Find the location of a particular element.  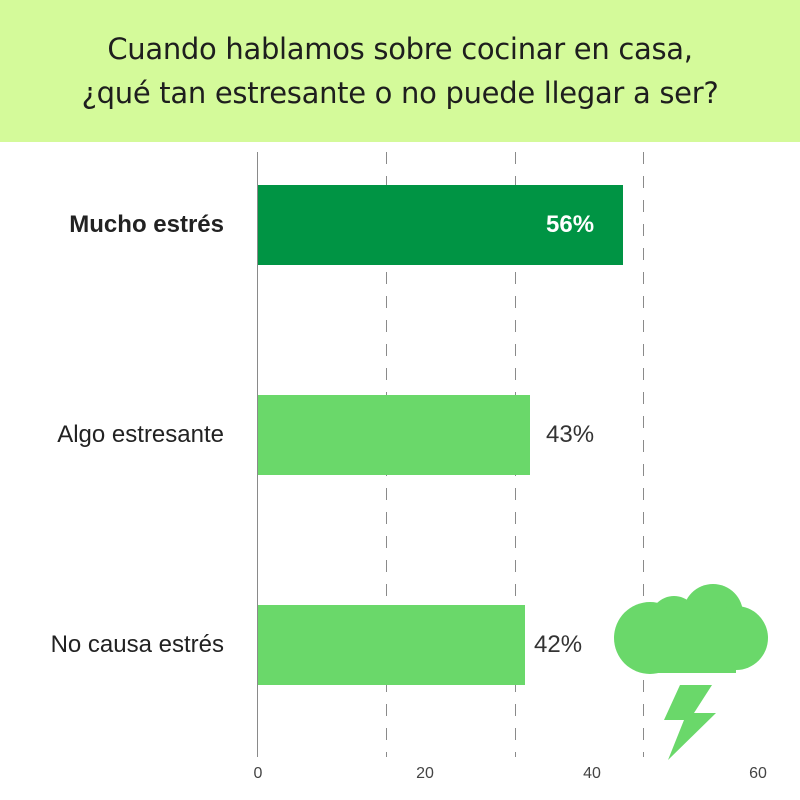

x-tick-label: 0 is located at coordinates (258, 773).